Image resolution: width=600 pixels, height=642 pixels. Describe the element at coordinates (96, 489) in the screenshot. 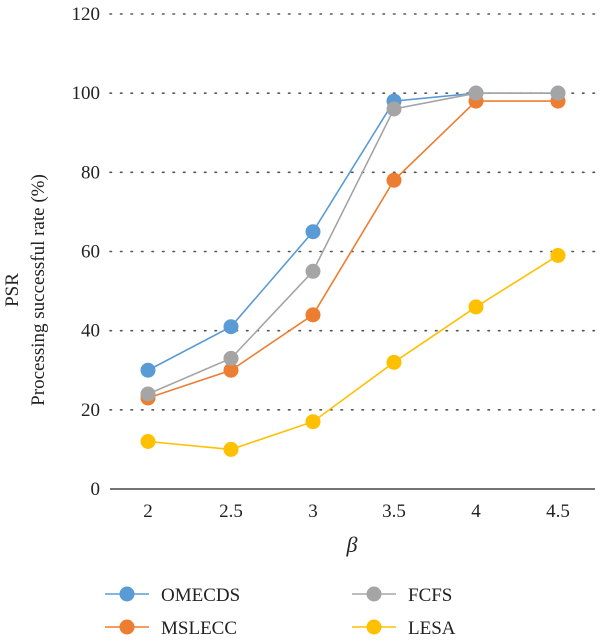

I see `y-tick-label: 0` at that location.